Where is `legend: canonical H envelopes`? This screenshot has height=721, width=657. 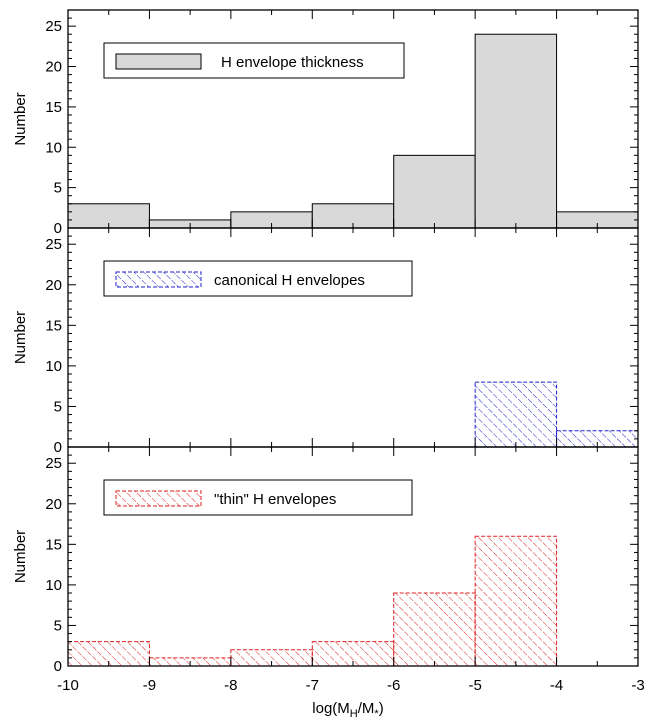
legend: canonical H envelopes is located at coordinates (258, 278).